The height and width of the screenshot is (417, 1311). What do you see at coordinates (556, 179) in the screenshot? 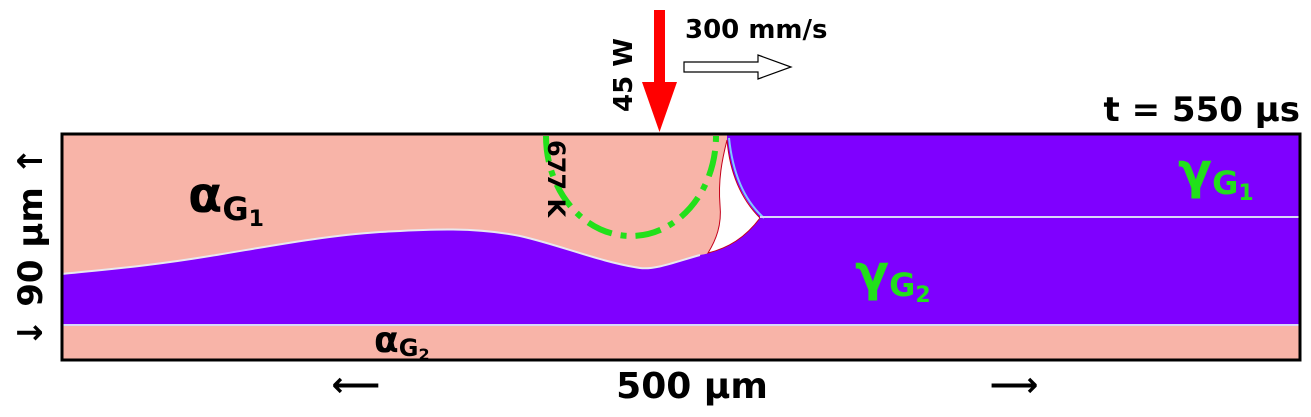
I see `isotherm-temperature-label: 677 K` at bounding box center [556, 179].